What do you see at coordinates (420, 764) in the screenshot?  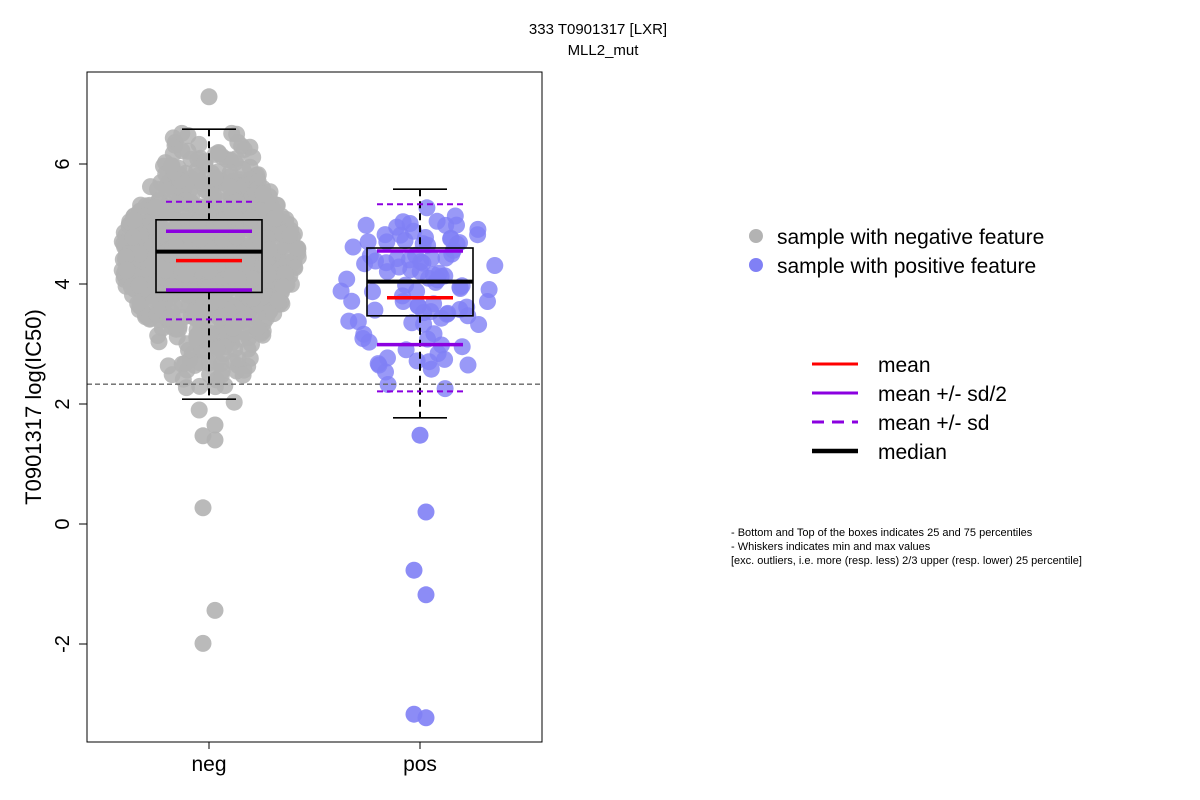 I see `x-tick-label-pos: pos` at bounding box center [420, 764].